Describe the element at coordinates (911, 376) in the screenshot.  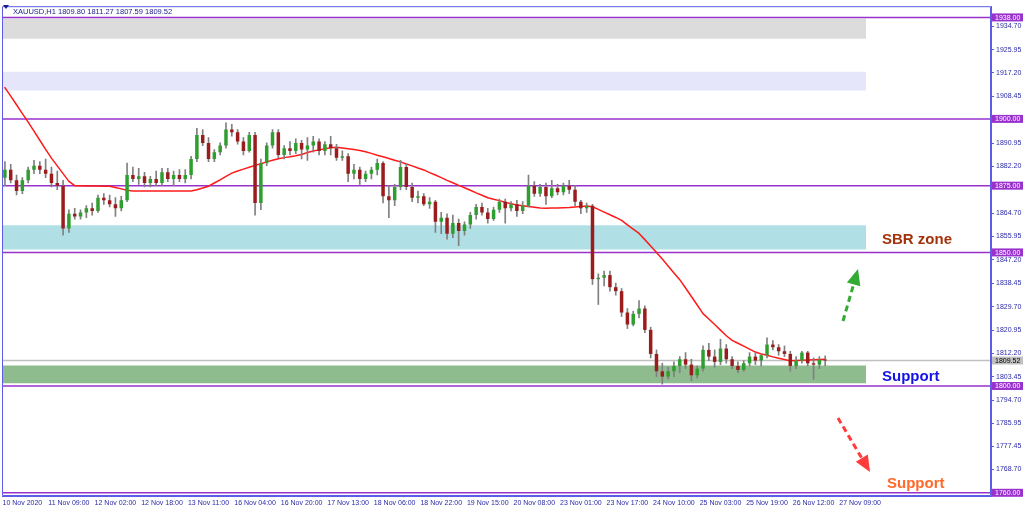
I see `band-label: Support` at that location.